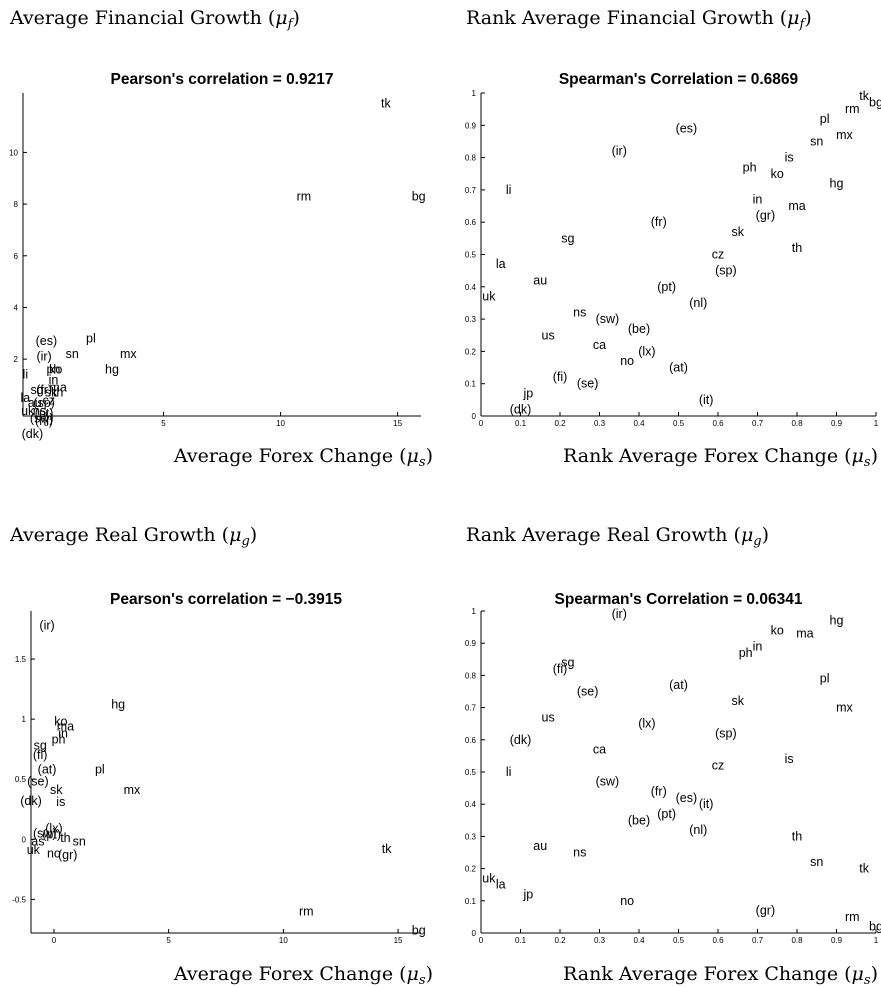 The image size is (881, 987). Describe the element at coordinates (579, 853) in the screenshot. I see `data-point-ns: ns` at that location.